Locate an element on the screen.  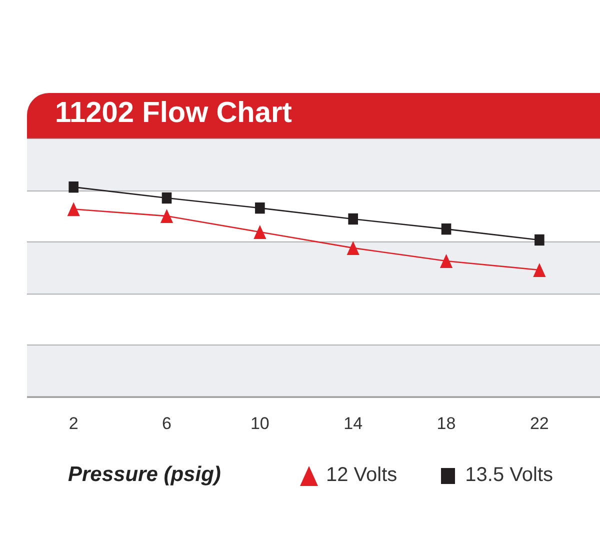
x-tick-label: 18 is located at coordinates (446, 424).